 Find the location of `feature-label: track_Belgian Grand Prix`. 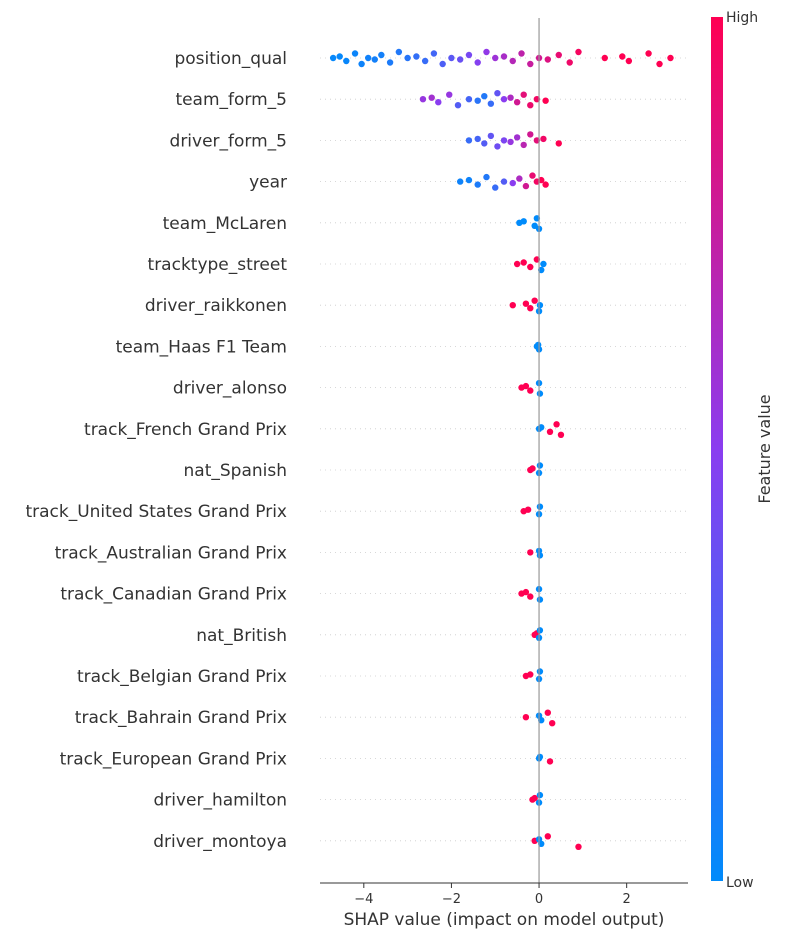

feature-label: track_Belgian Grand Prix is located at coordinates (182, 677).